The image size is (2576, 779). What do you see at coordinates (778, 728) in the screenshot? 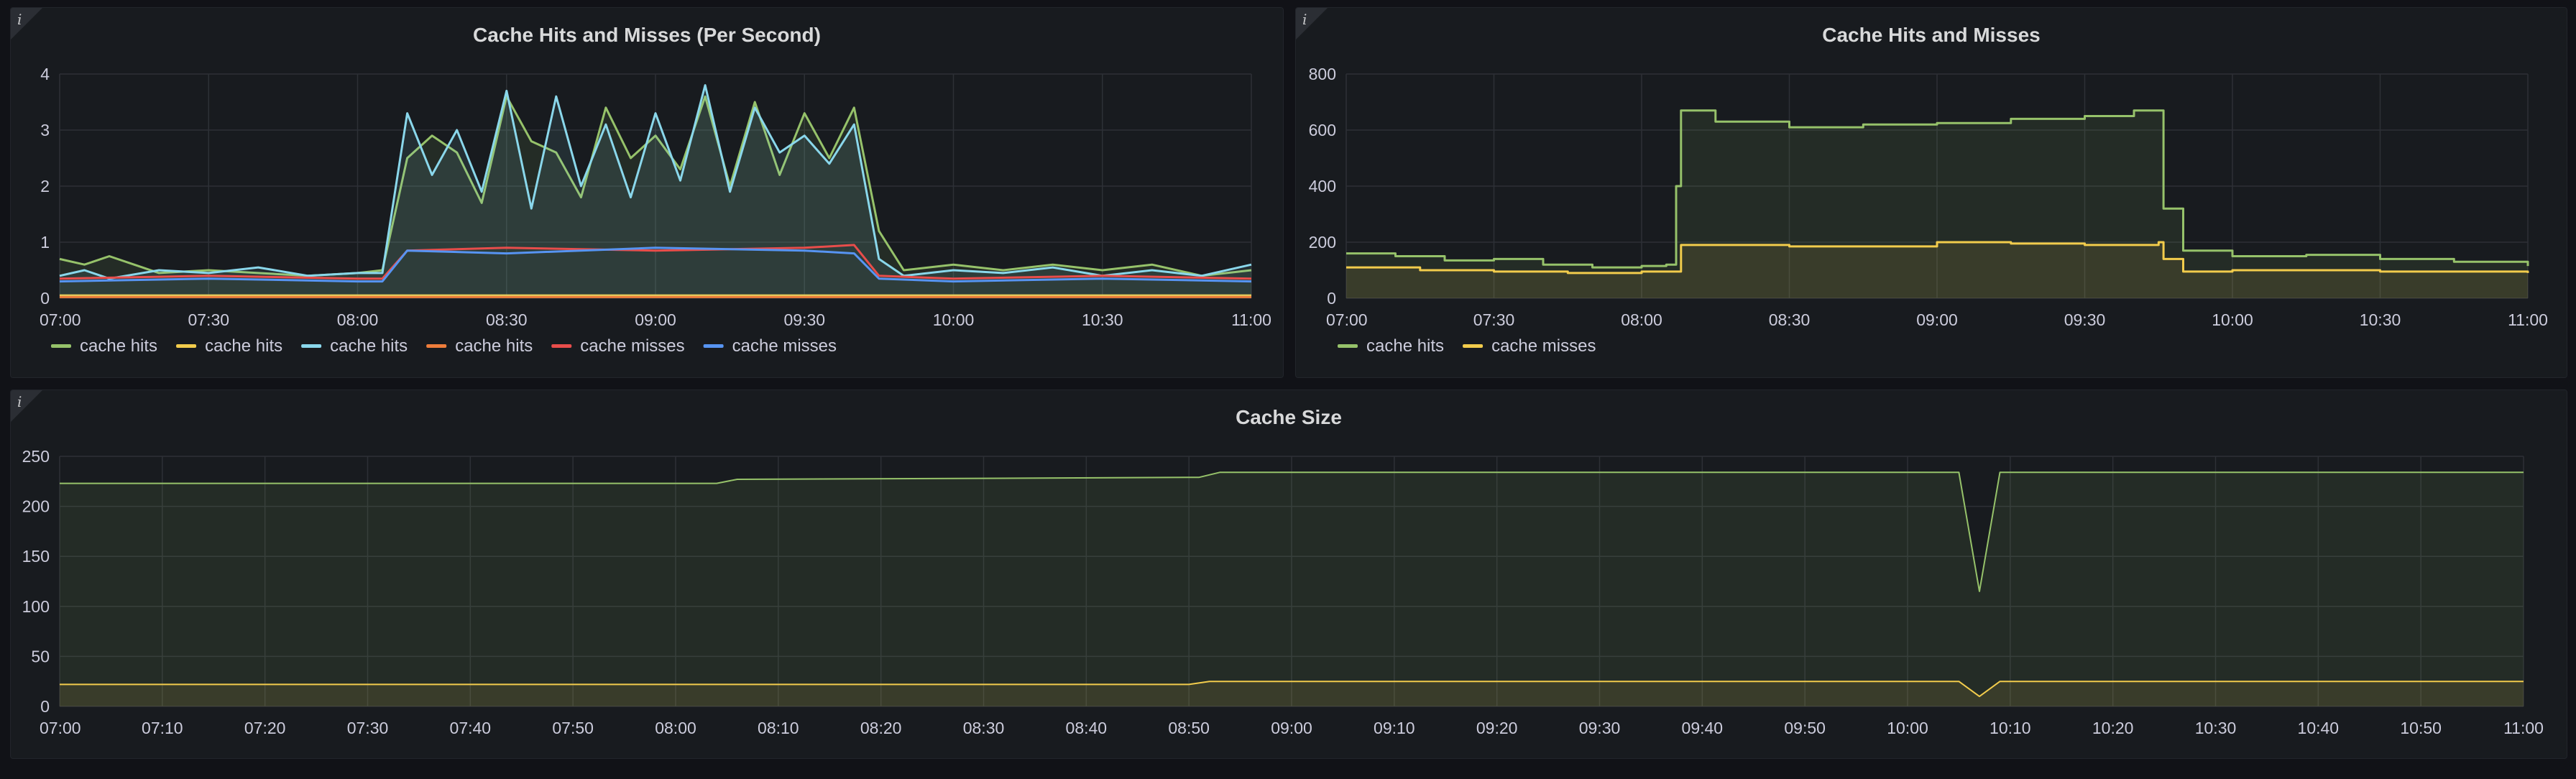
I see `x-tick-label: 08:10` at bounding box center [778, 728].